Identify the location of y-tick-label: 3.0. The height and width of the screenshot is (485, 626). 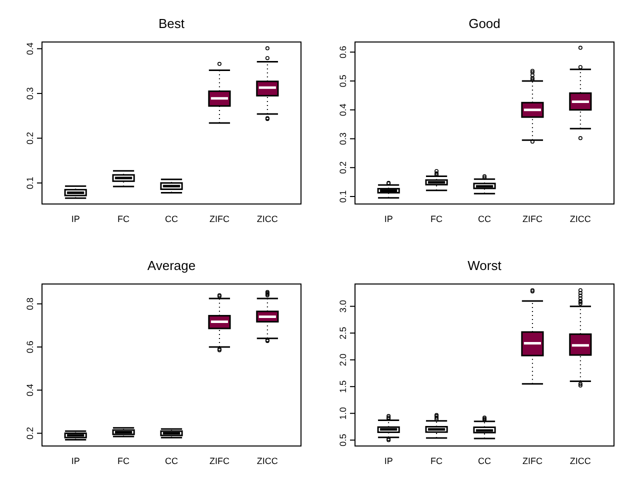
(343, 306).